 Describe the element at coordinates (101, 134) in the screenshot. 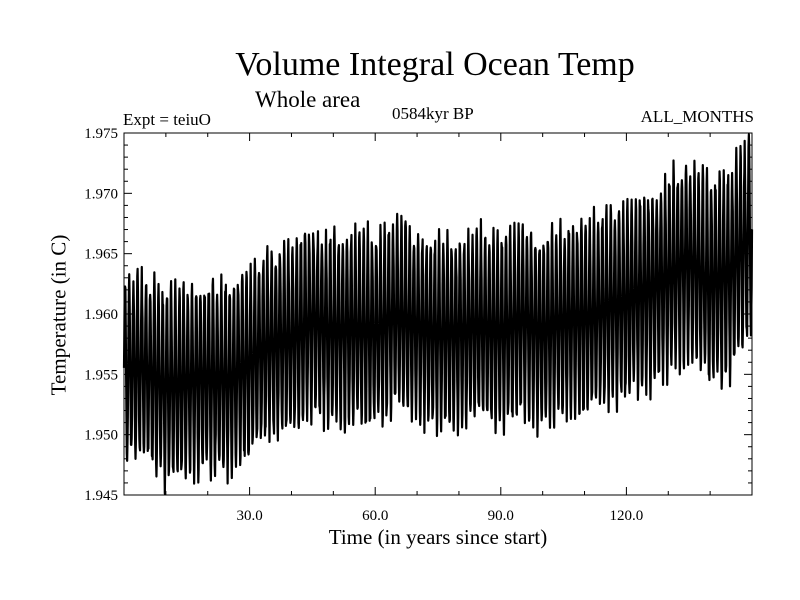

I see `y-tick-label: 1.975` at that location.